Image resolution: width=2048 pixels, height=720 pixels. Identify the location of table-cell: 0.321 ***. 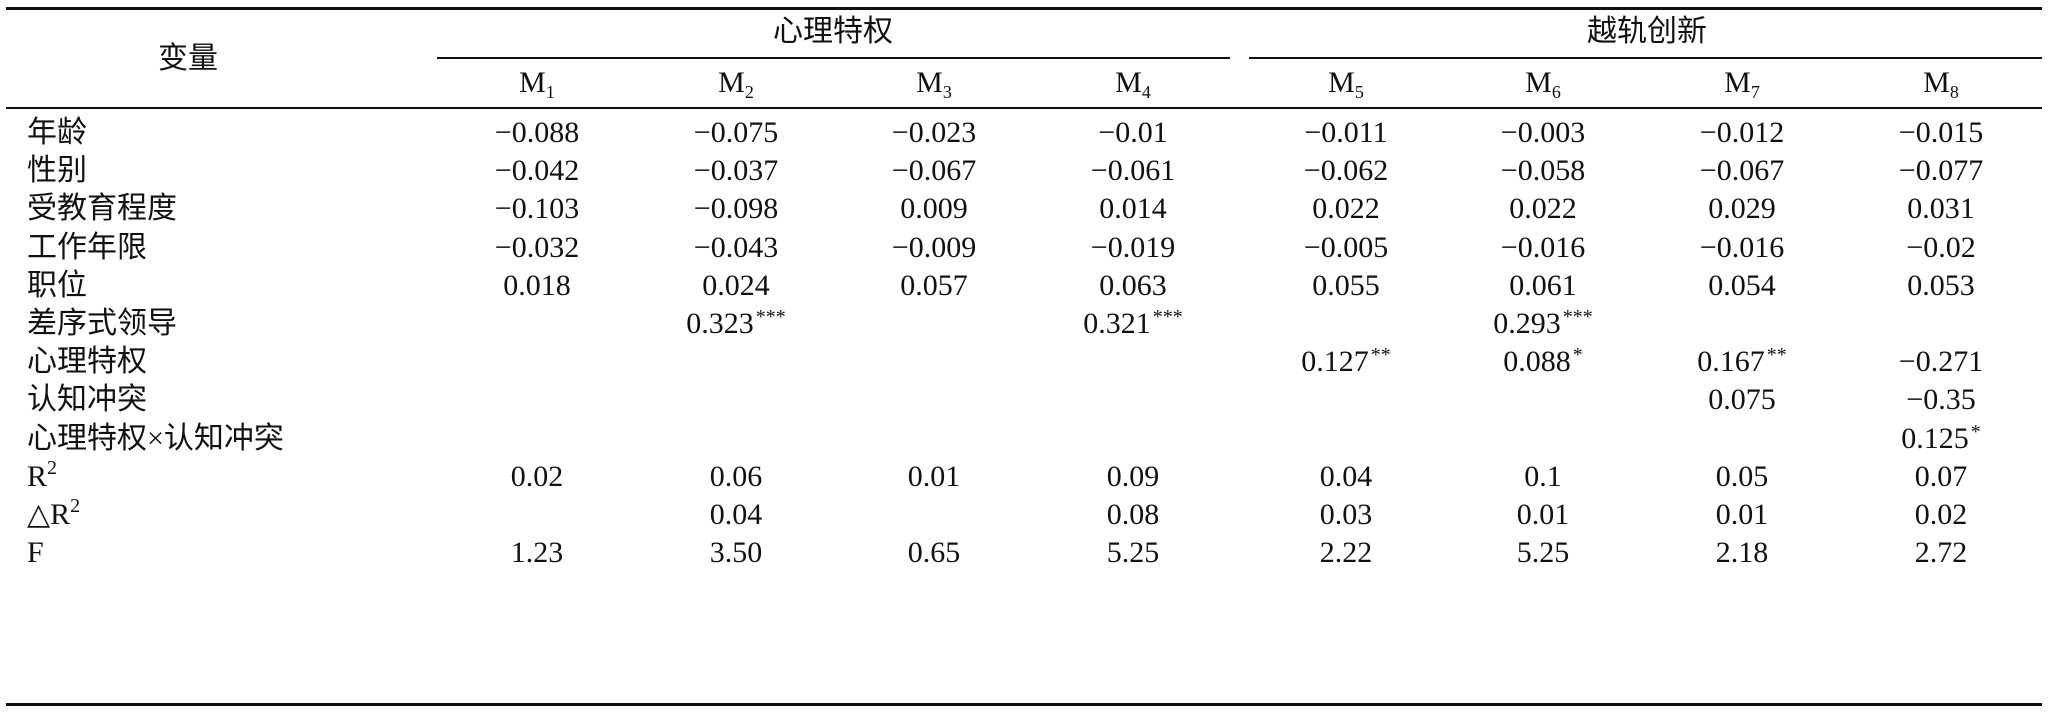
(1133, 324).